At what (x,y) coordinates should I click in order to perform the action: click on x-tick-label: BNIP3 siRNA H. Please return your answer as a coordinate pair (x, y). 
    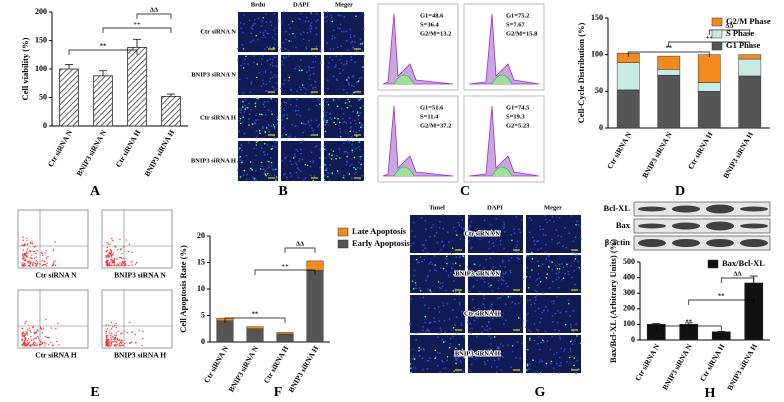
    Looking at the image, I should click on (303, 369).